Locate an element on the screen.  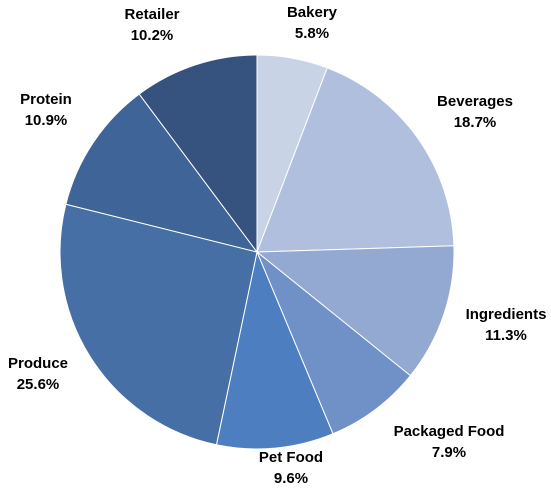
pie-slice-pet-food is located at coordinates (274, 350).